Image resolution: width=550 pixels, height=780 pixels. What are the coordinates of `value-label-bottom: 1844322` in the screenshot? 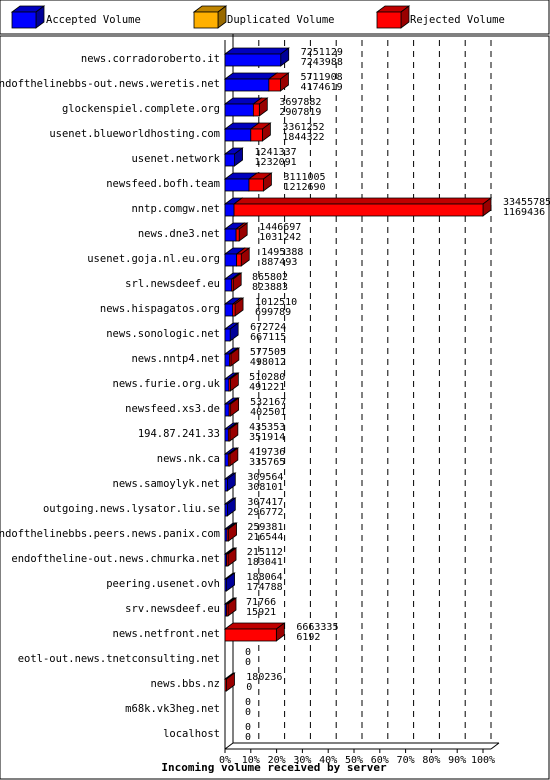 It's located at (303, 137).